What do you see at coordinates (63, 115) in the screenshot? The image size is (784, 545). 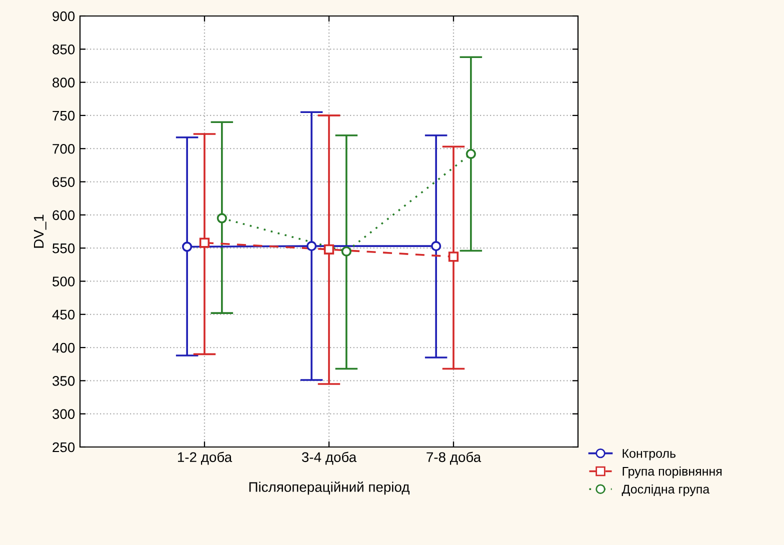 I see `y-tick-label: 750` at bounding box center [63, 115].